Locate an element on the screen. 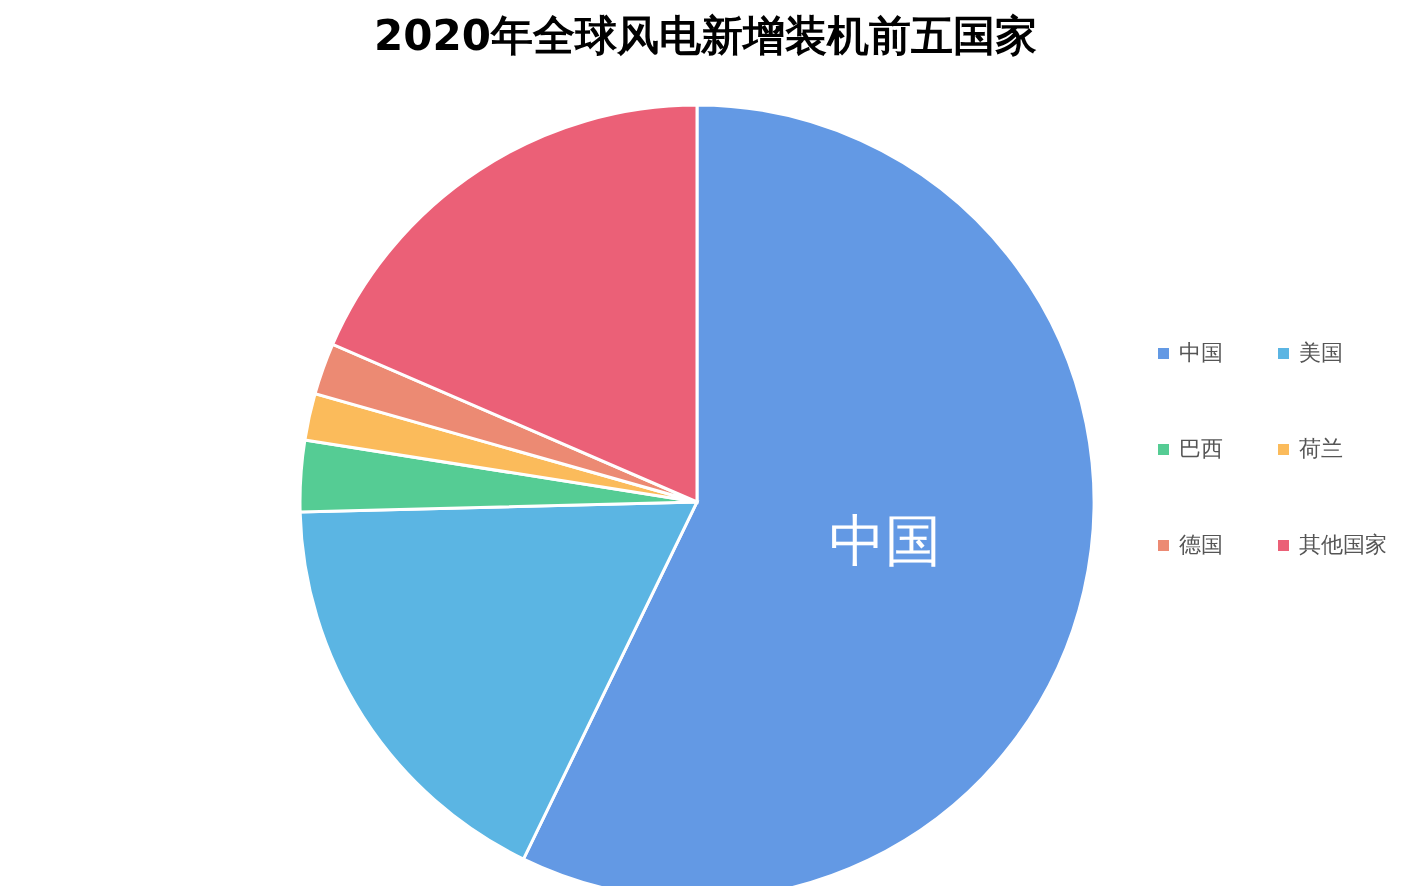 The height and width of the screenshot is (886, 1411). text: 中国 is located at coordinates (885, 540).